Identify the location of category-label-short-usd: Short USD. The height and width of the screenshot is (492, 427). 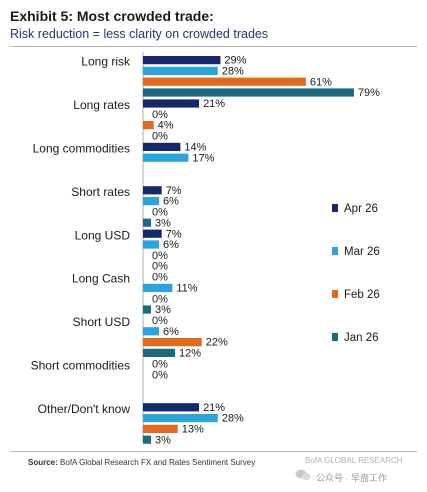
(102, 322).